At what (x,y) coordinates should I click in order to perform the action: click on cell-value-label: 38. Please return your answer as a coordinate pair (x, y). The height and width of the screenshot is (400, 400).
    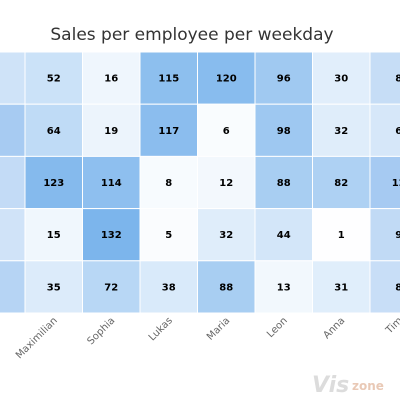
    Looking at the image, I should click on (169, 287).